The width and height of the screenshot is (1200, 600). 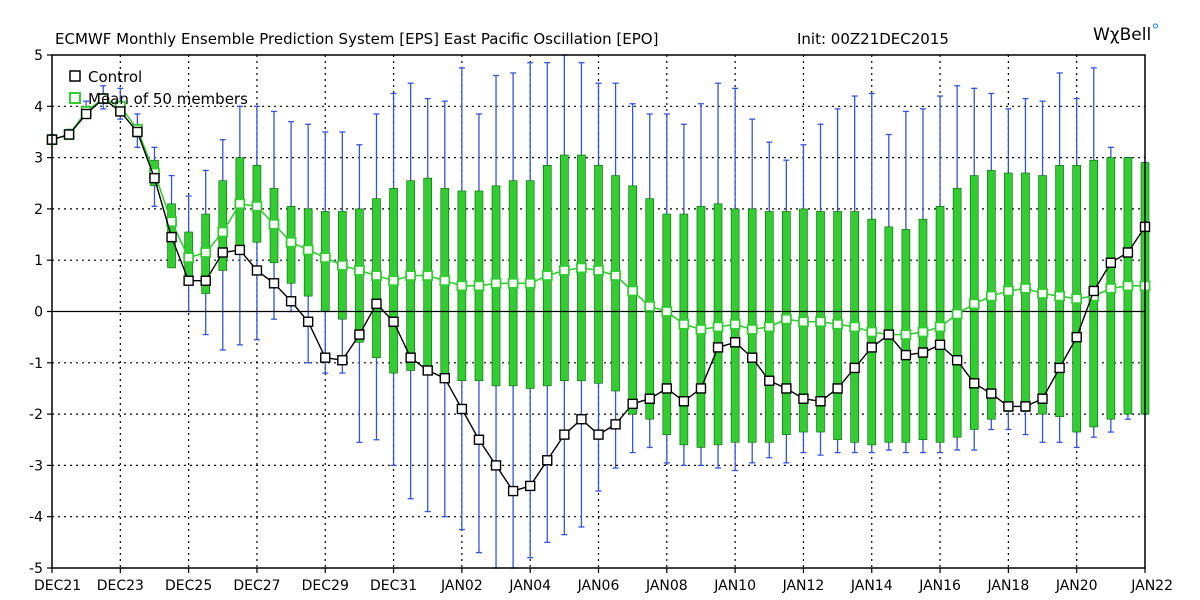 I want to click on y-tick-label: -2, so click(x=36, y=415).